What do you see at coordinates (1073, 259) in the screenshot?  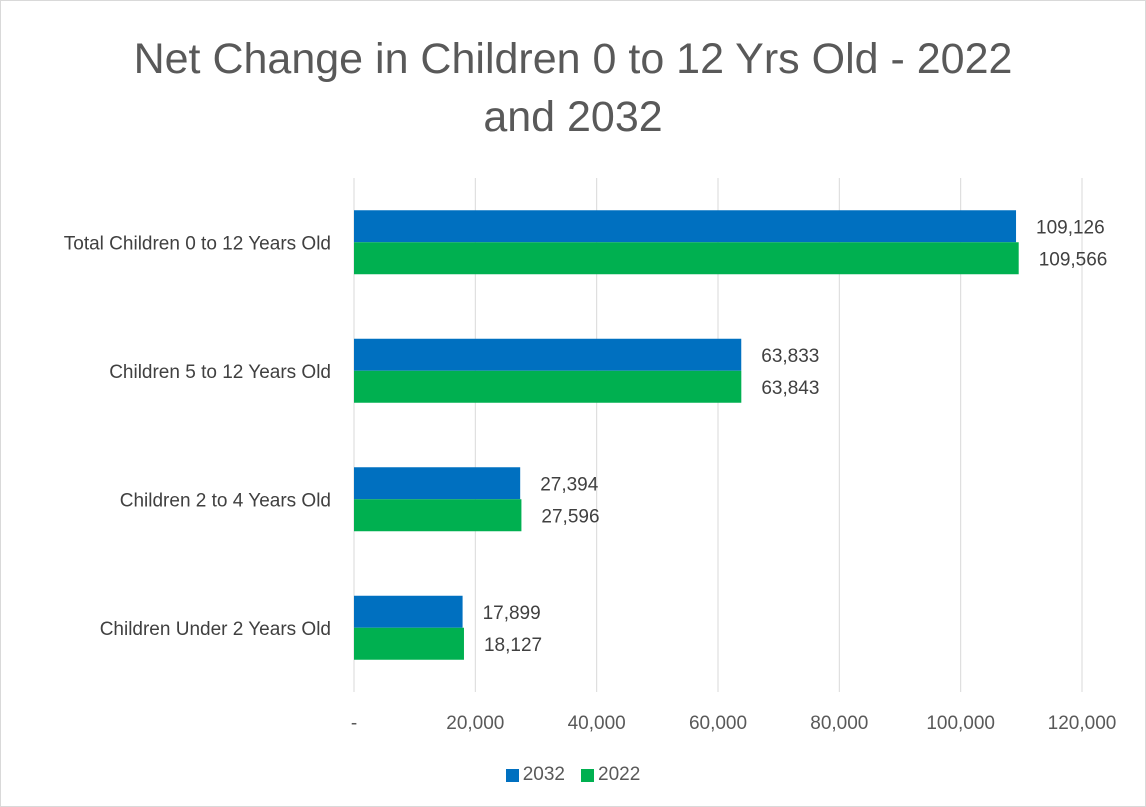 I see `data-label: 109,566` at bounding box center [1073, 259].